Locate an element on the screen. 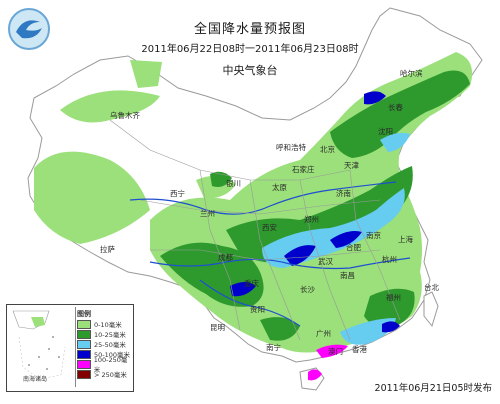  city-lanzhou: 兰州 is located at coordinates (207, 213).